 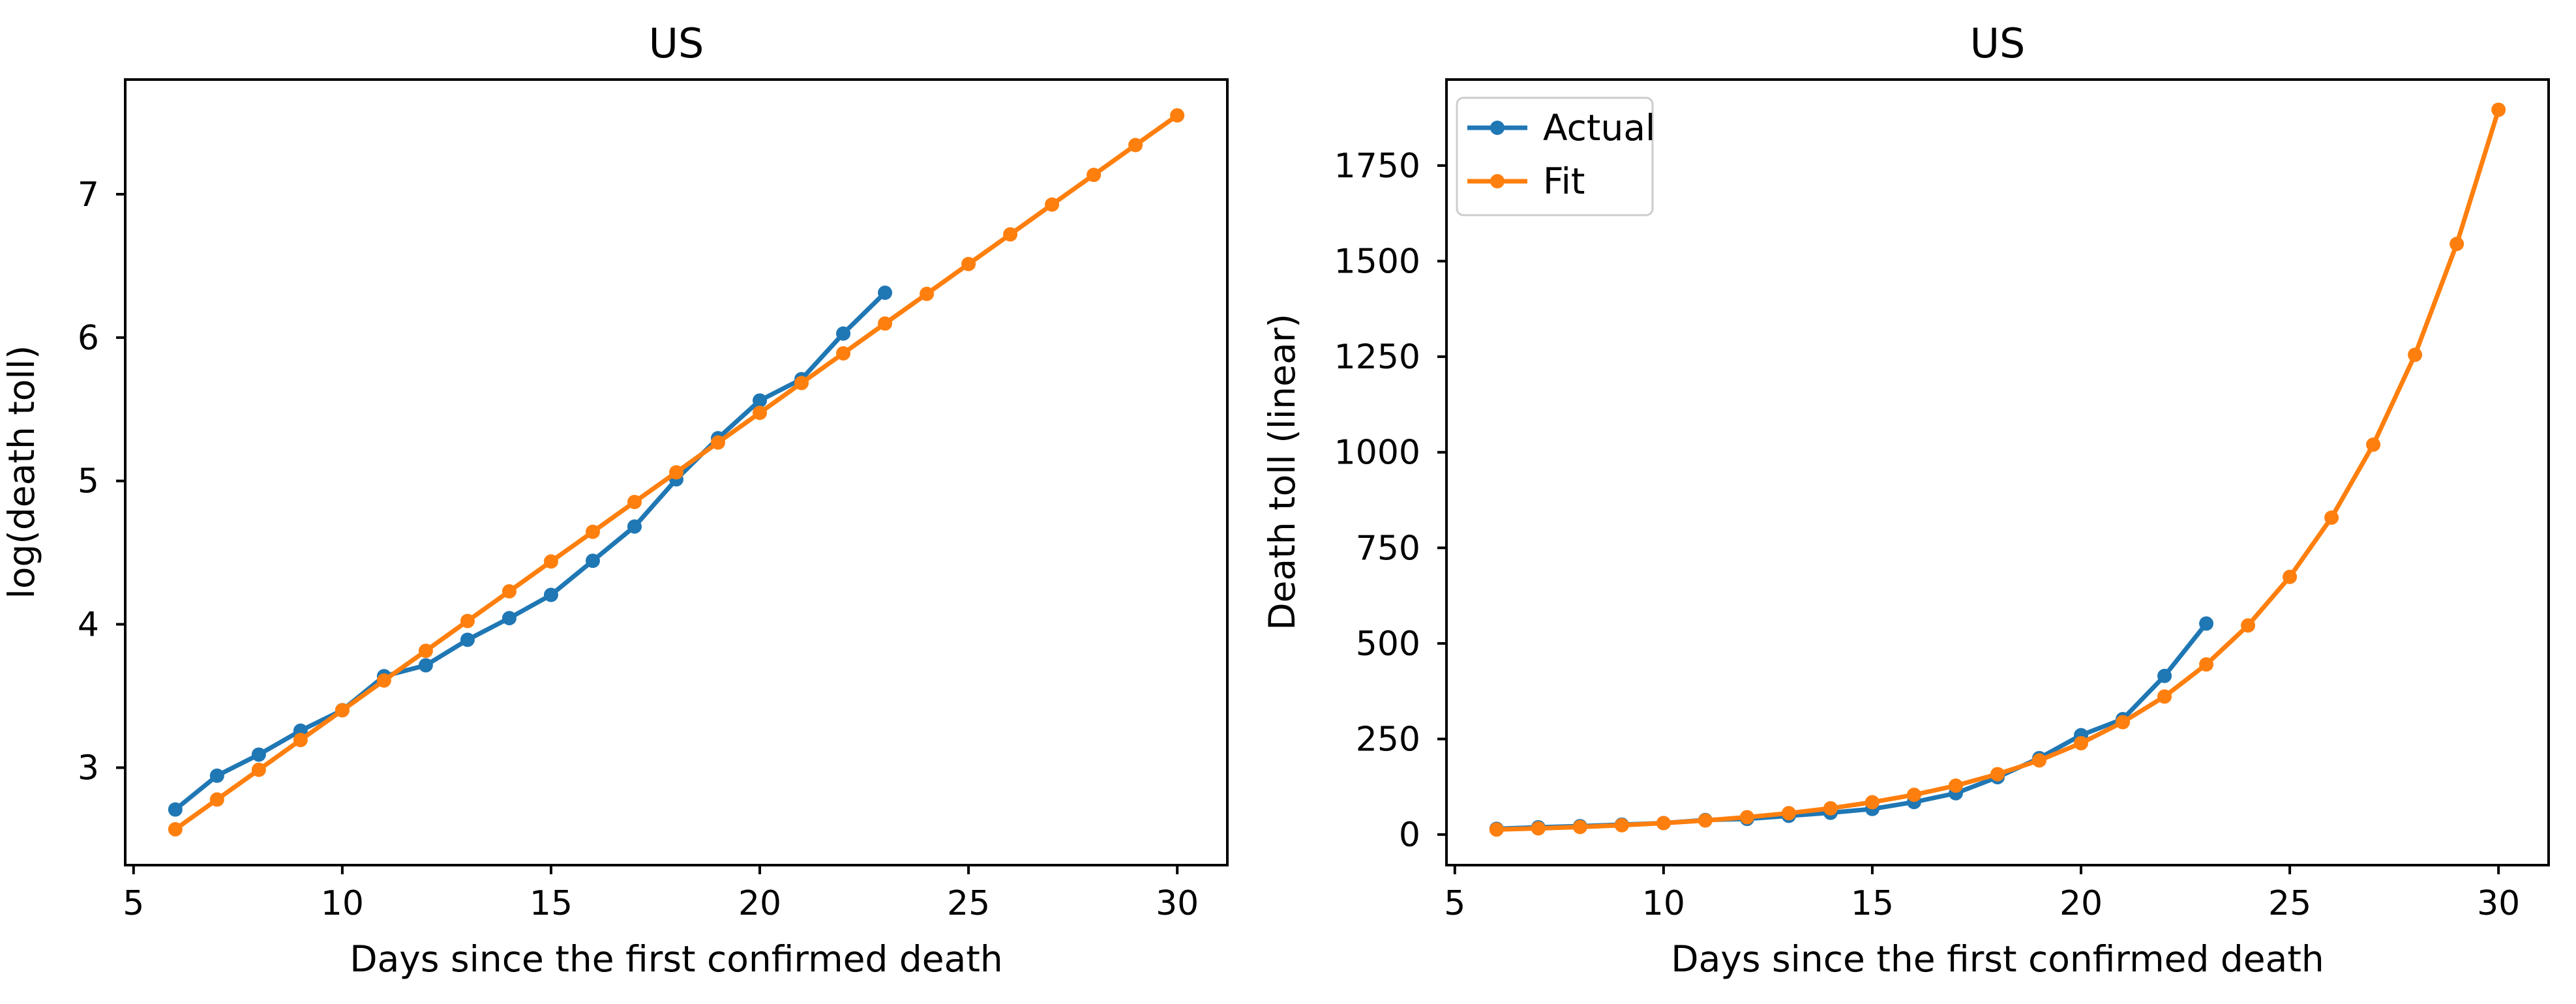 I want to click on y-tick-label: 7, so click(x=88, y=194).